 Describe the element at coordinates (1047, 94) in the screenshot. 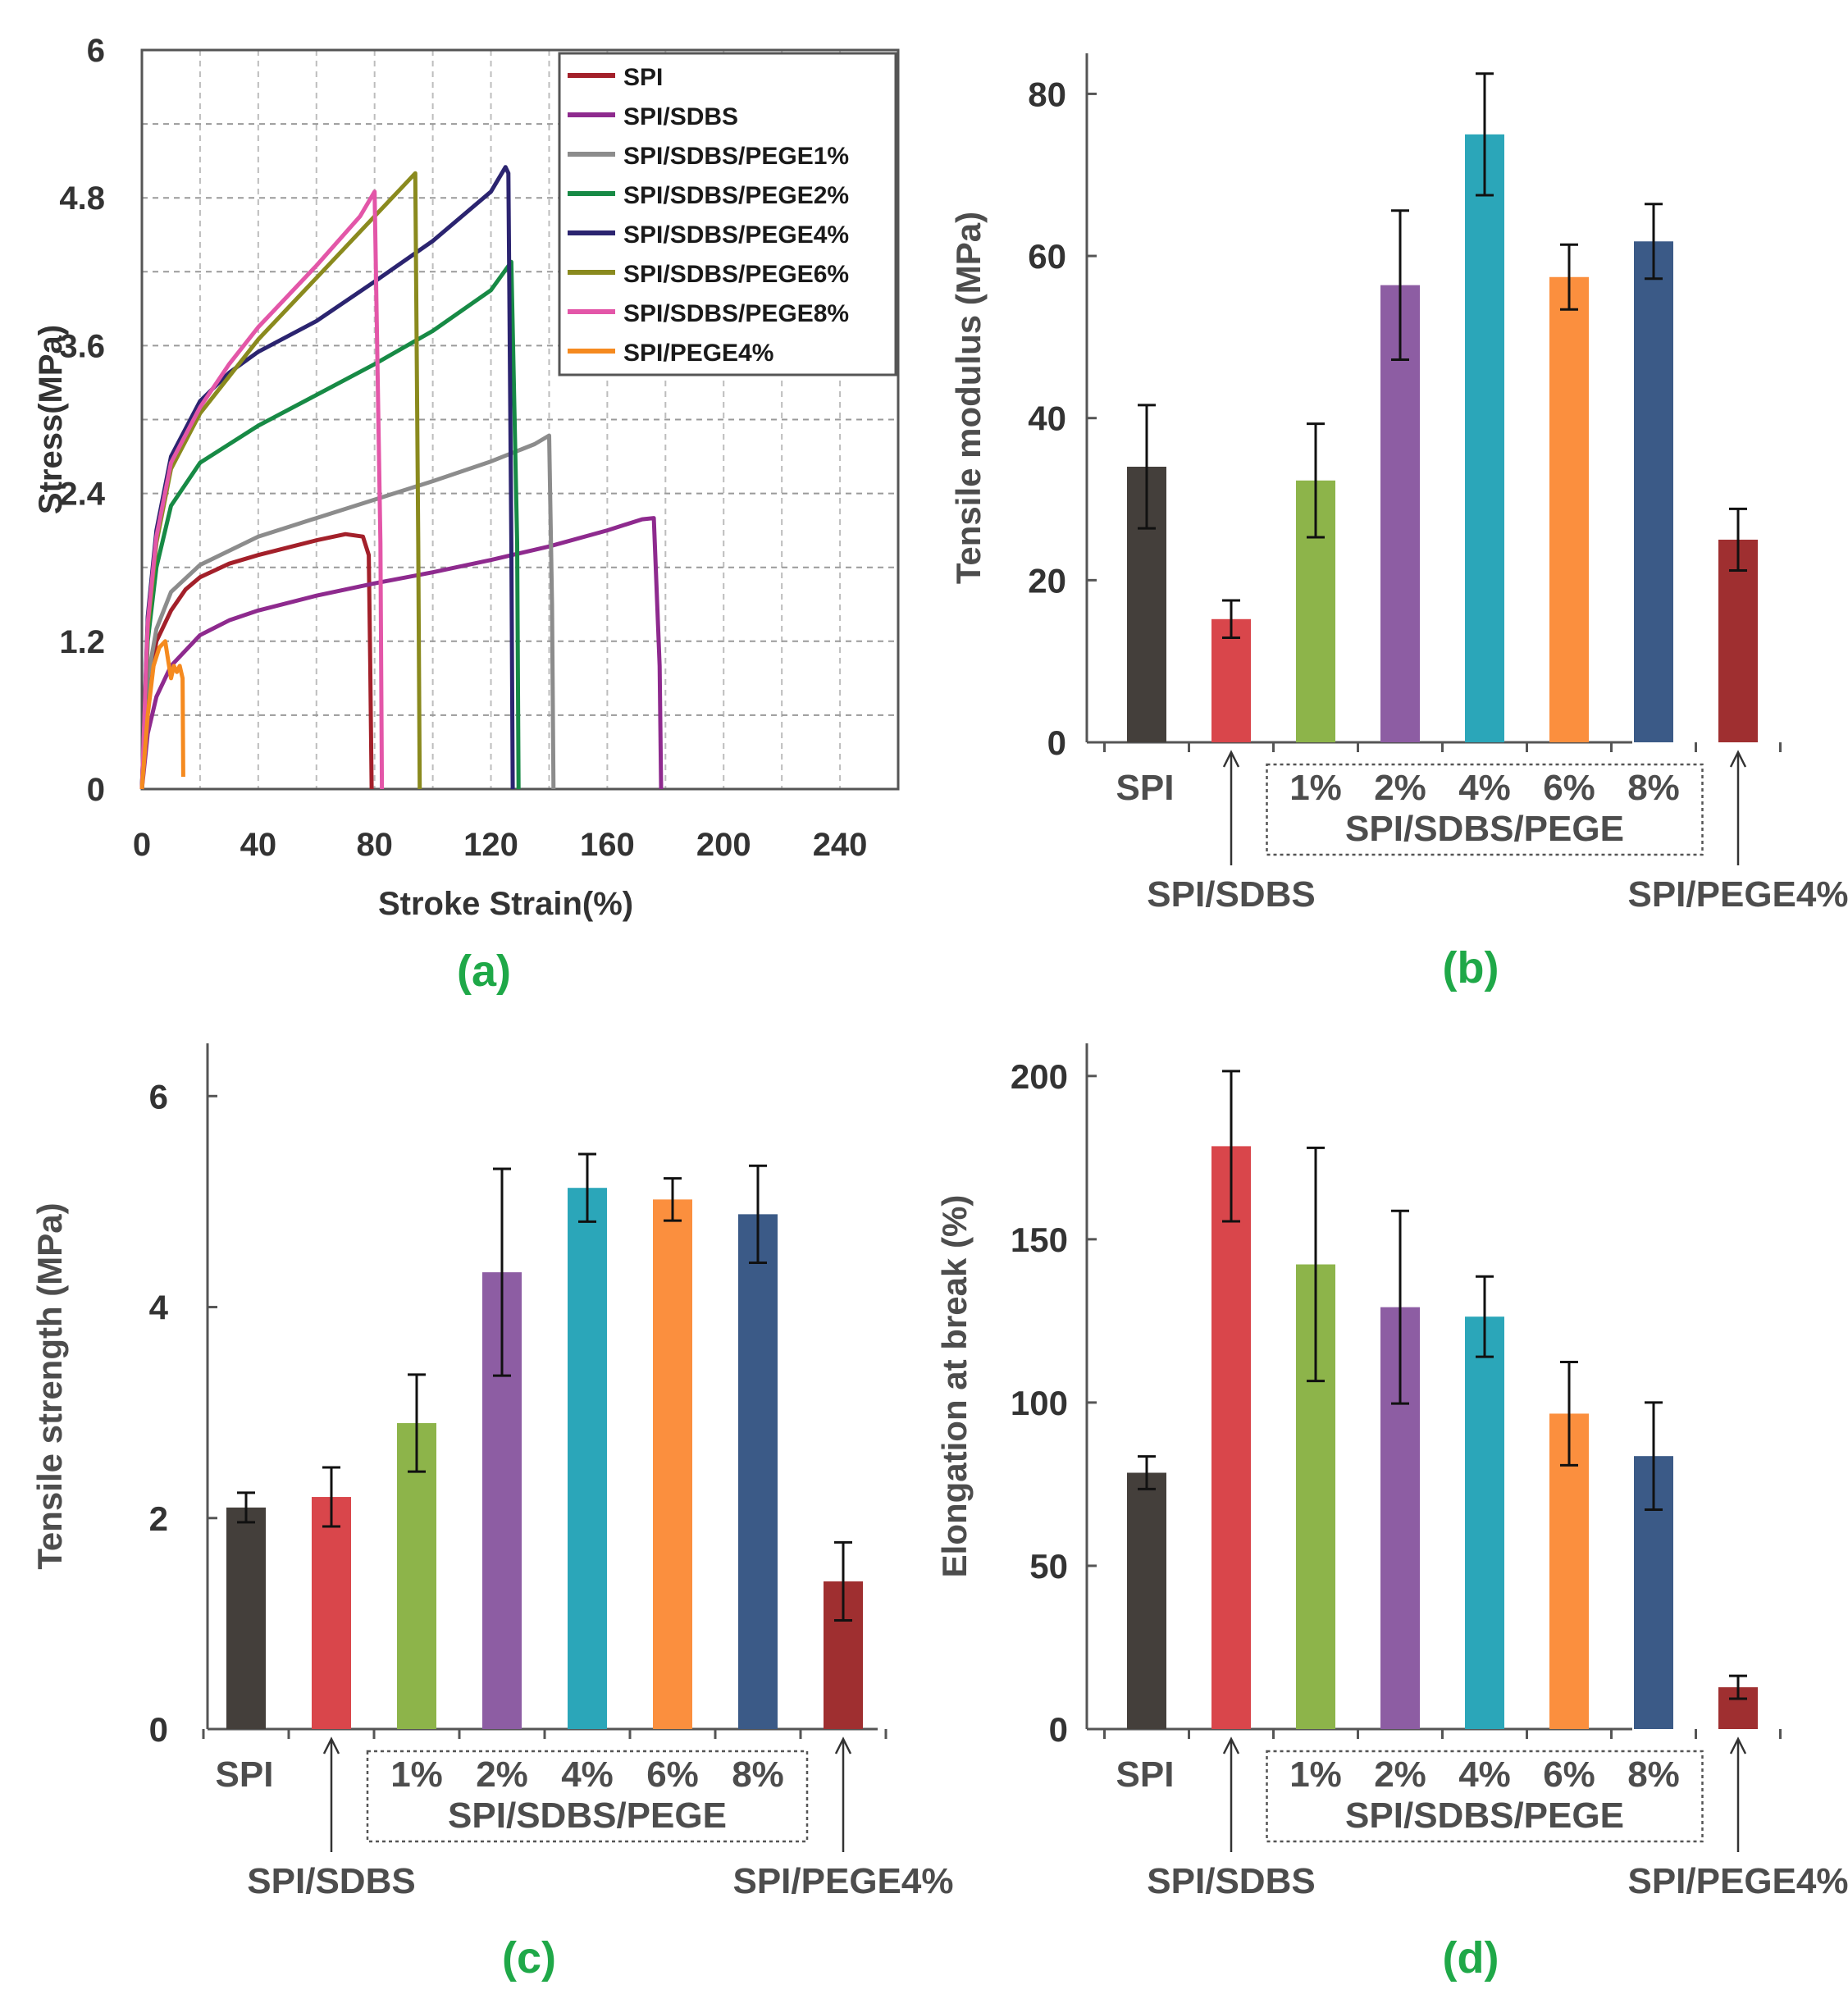

I see `y-tick-label: 80` at that location.